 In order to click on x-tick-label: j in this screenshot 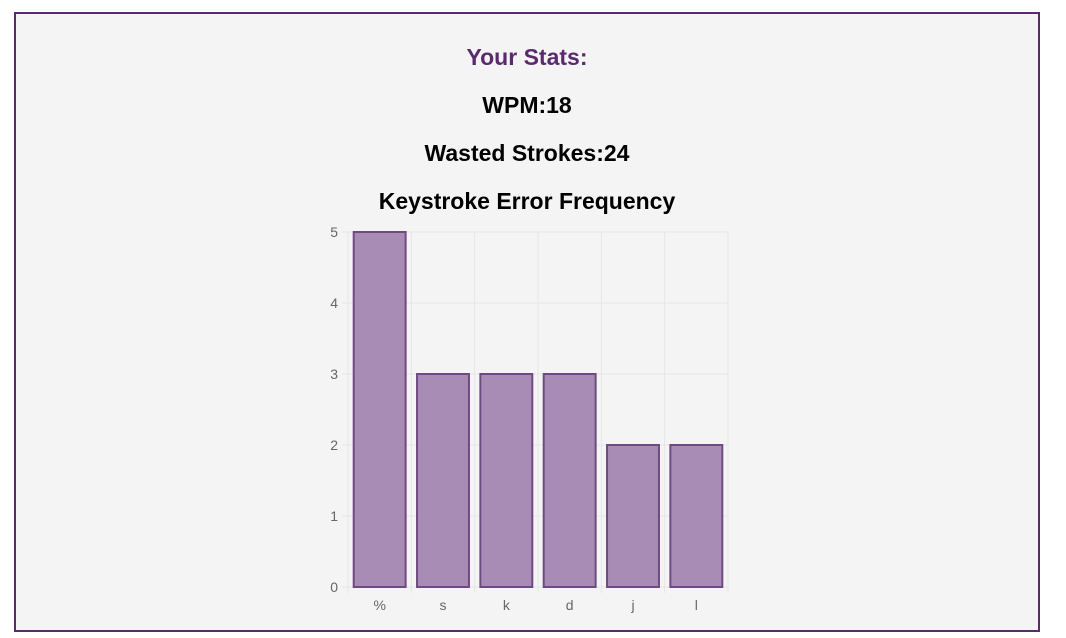, I will do `click(632, 605)`.